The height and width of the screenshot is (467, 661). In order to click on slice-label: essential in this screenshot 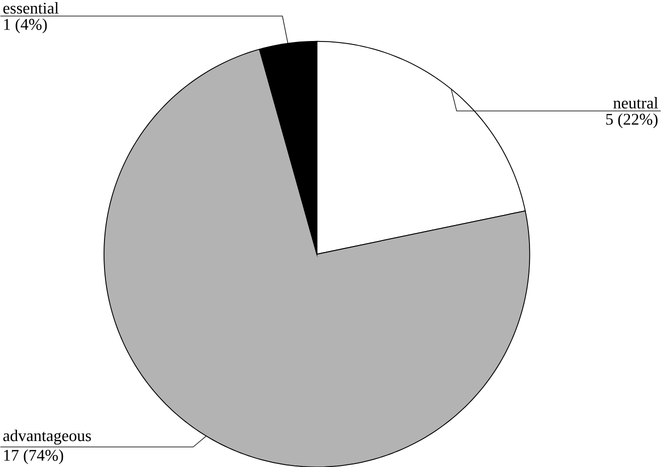, I will do `click(31, 8)`.